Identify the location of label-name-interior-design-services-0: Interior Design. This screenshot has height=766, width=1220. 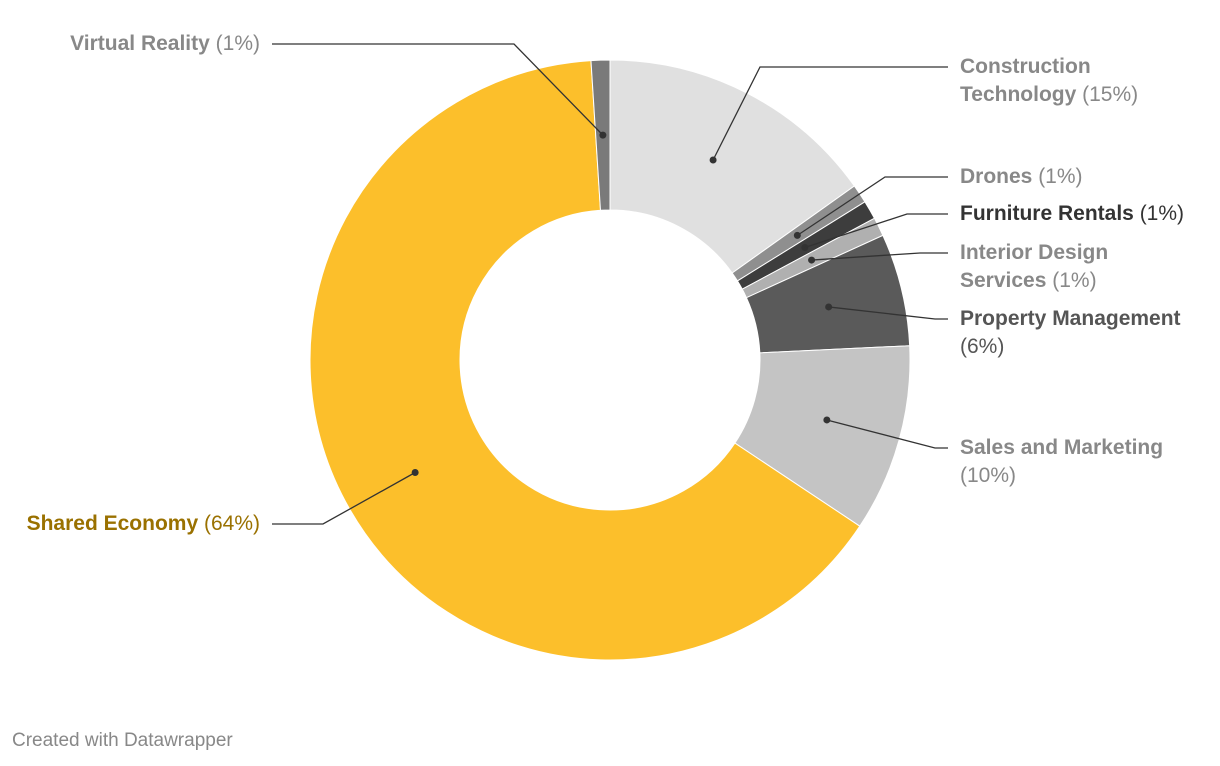
(1034, 252).